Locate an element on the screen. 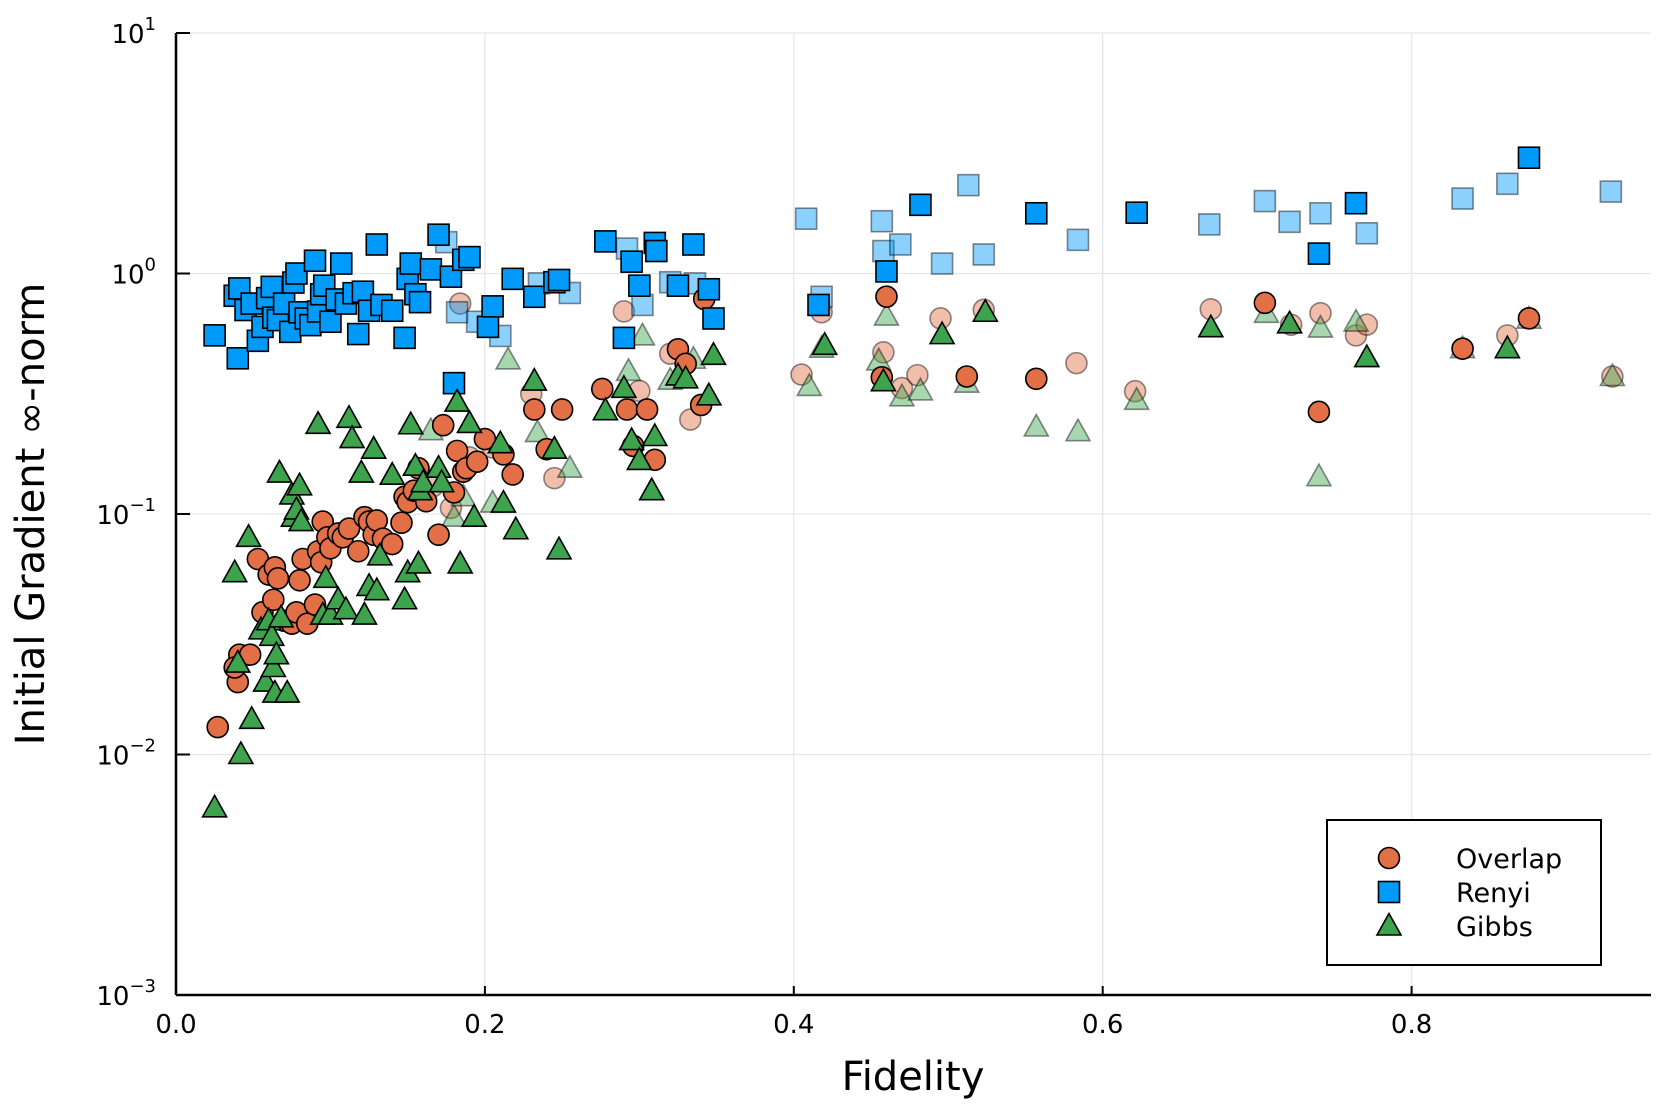 This screenshot has width=1661, height=1107. x-tick-label: 0.6 is located at coordinates (1102, 1025).